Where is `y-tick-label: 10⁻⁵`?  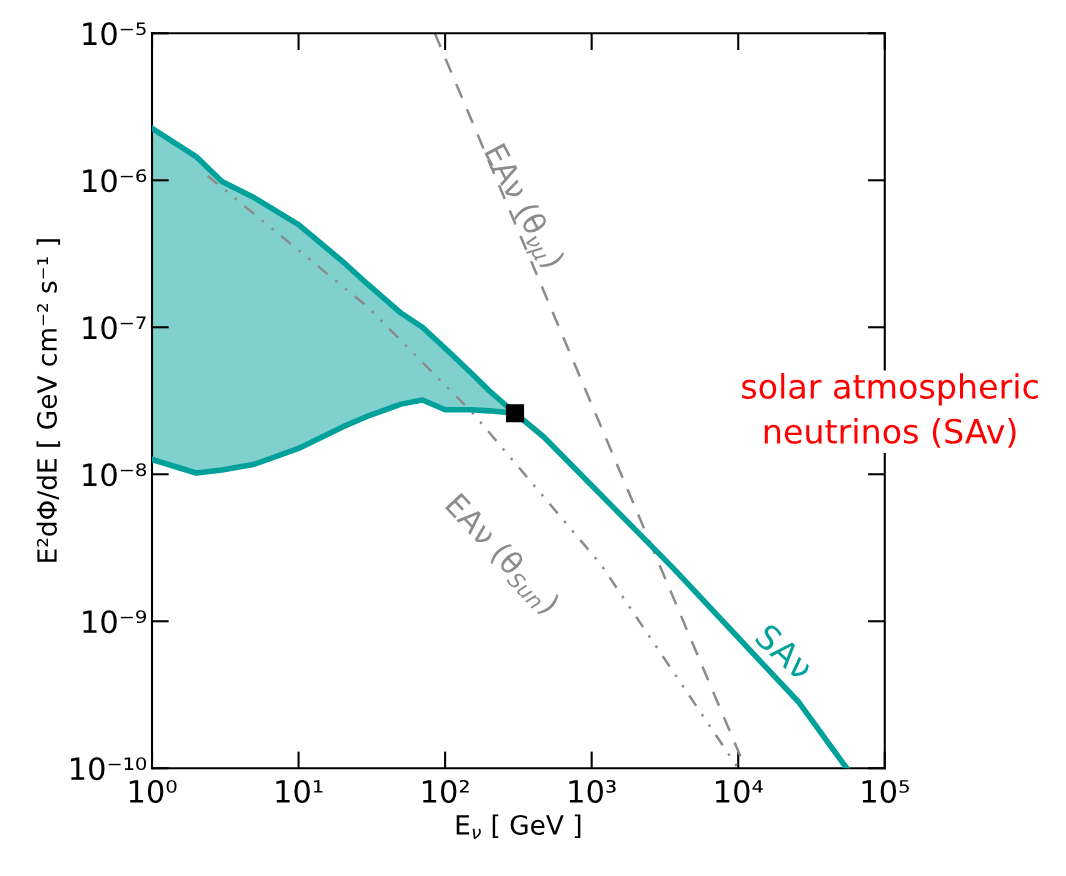 y-tick-label: 10⁻⁵ is located at coordinates (114, 34).